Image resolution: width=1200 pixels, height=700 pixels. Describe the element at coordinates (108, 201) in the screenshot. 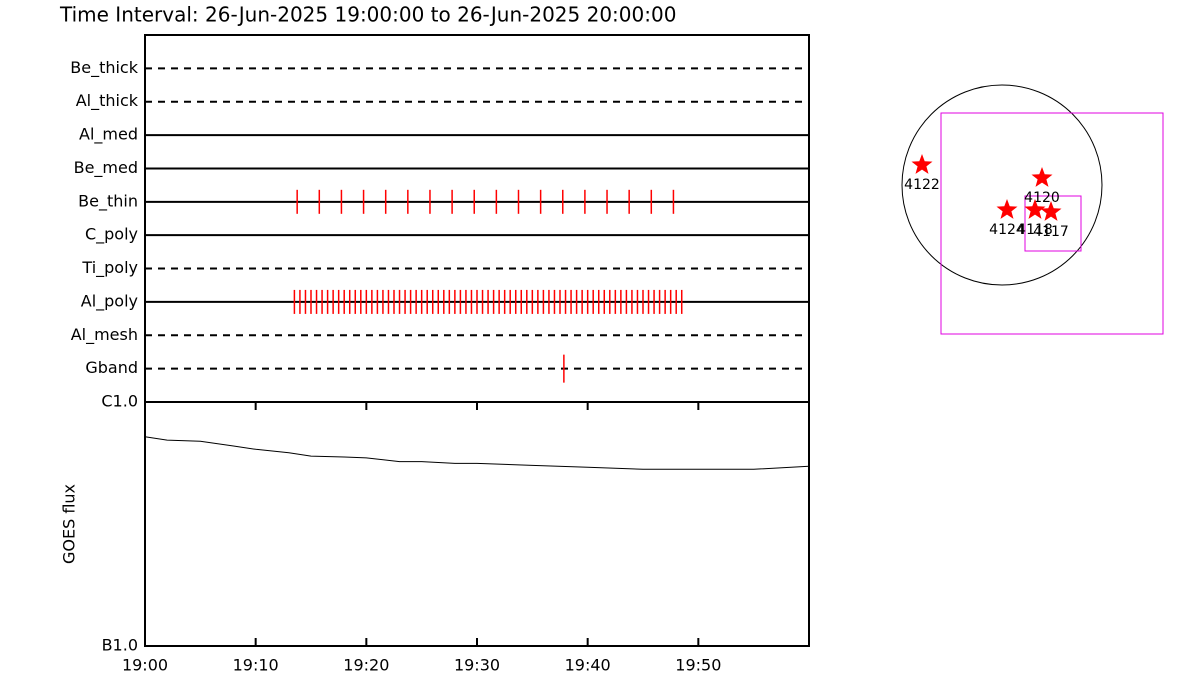

I see `filter-label: Be_thin` at that location.